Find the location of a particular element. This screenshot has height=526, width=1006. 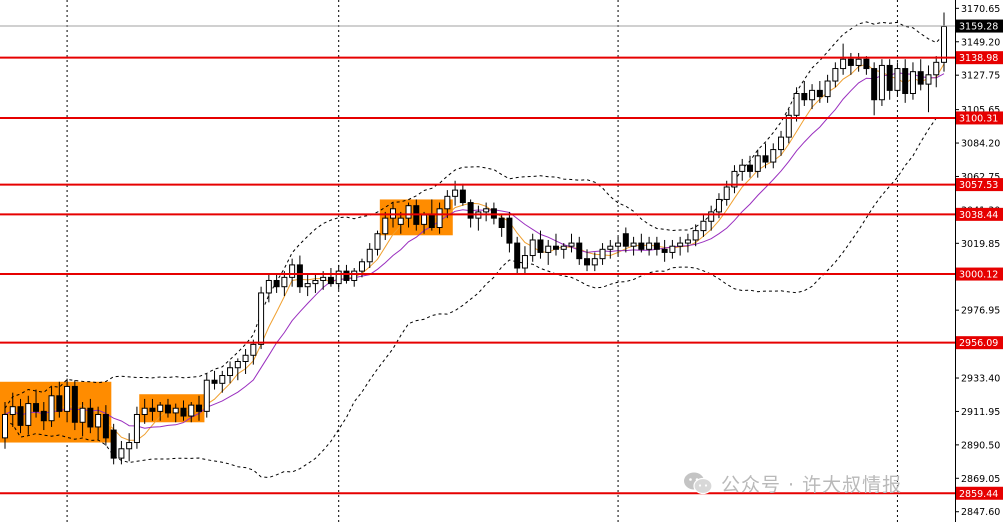

y-tick-label: 3084.20 is located at coordinates (980, 144).